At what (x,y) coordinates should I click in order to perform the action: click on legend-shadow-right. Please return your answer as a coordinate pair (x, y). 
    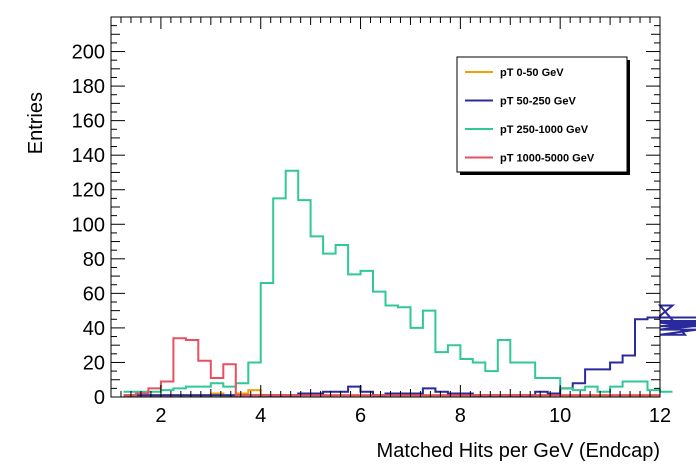
    Looking at the image, I should click on (628, 117).